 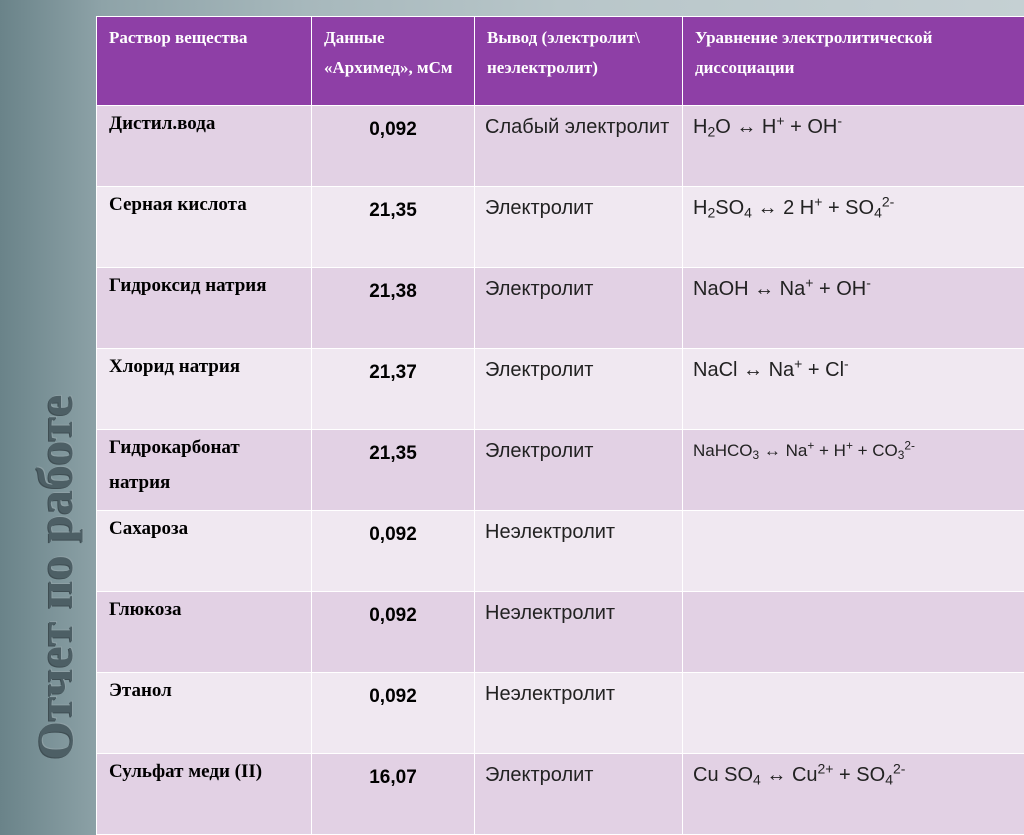 What do you see at coordinates (204, 551) in the screenshot?
I see `substance-cell: Сахароза` at bounding box center [204, 551].